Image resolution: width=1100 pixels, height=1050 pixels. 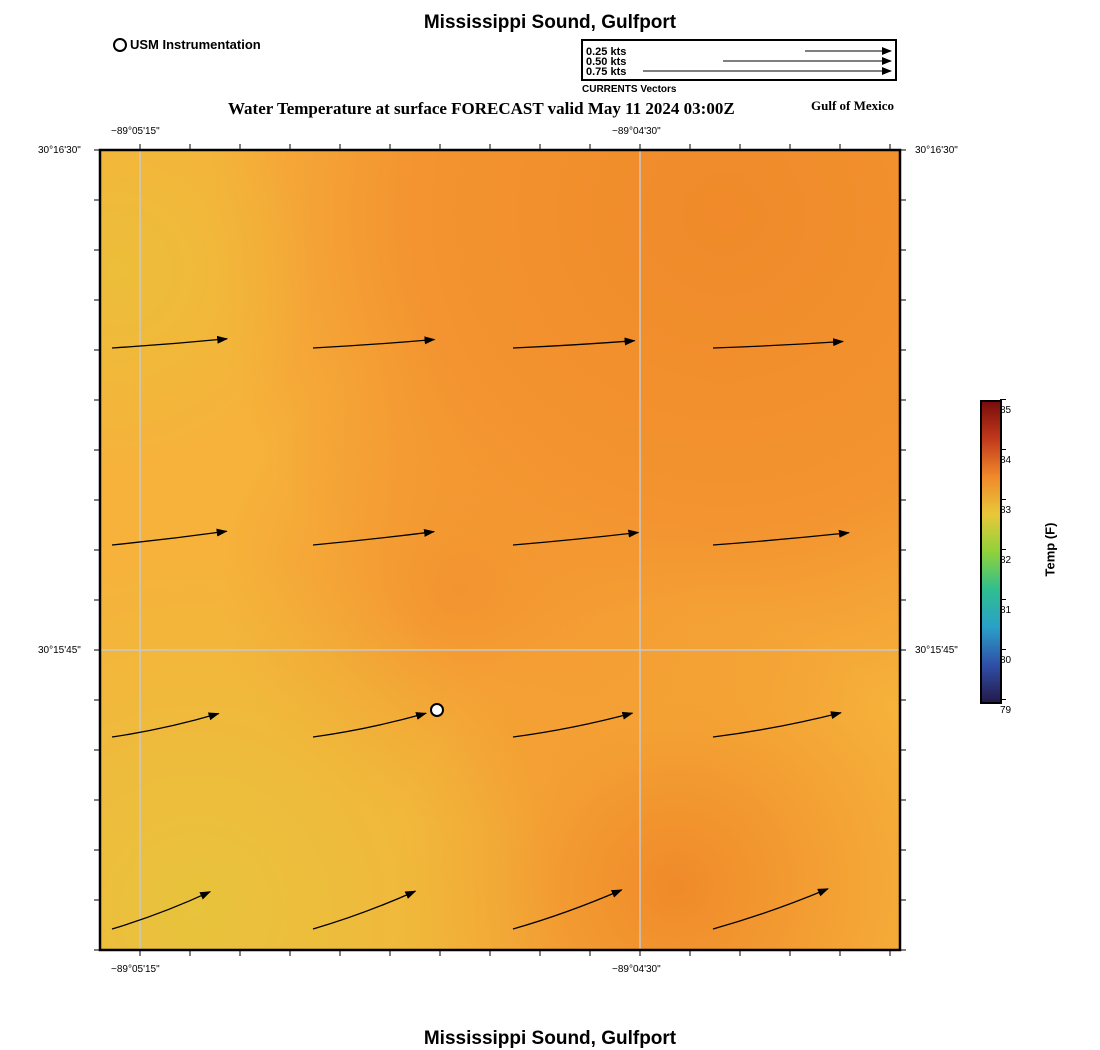 I want to click on colorbar-tick-label: 85, so click(x=1005, y=405).